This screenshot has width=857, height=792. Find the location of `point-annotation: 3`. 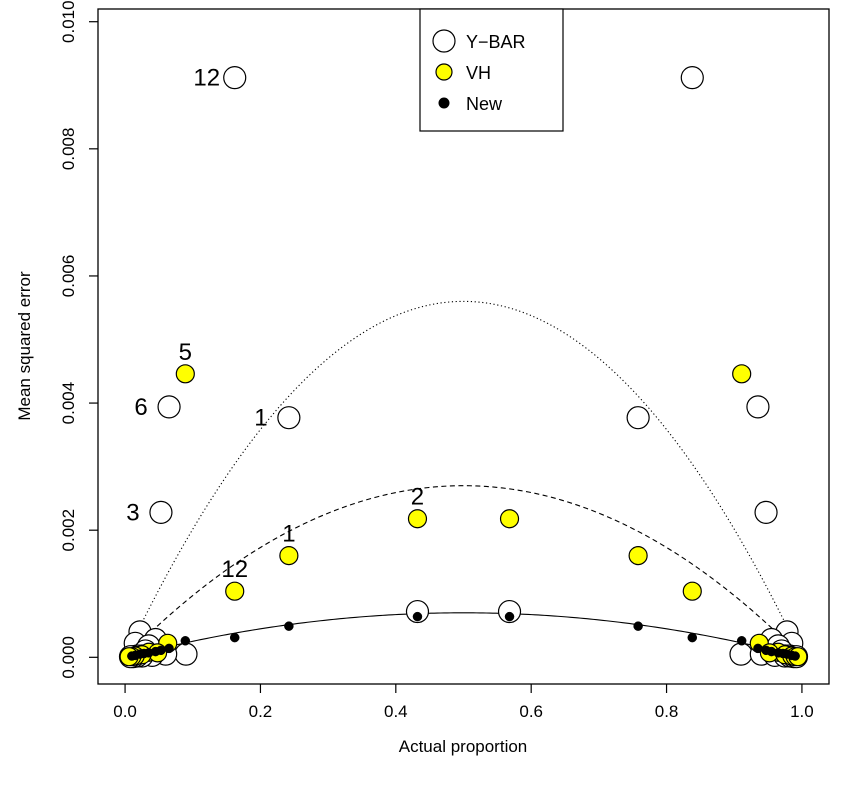

point-annotation: 3 is located at coordinates (132, 512).